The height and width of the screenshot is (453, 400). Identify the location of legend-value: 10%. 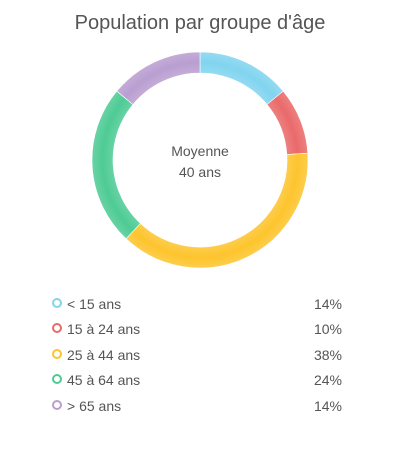
(327, 329).